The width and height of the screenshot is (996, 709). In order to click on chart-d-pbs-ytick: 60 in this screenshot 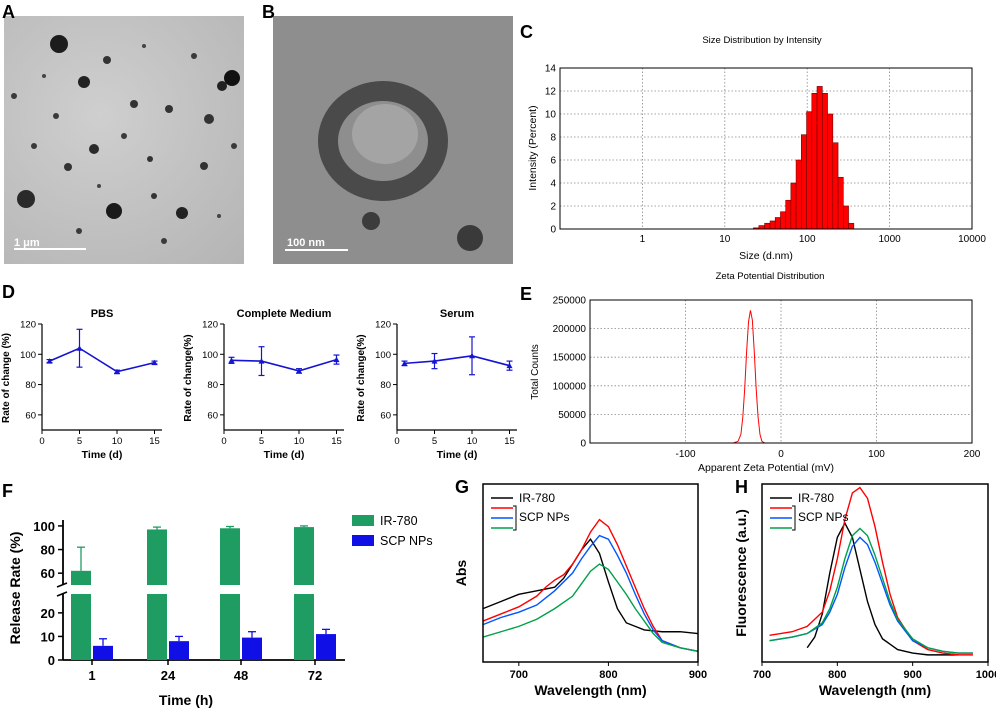, I will do `click(30, 415)`.